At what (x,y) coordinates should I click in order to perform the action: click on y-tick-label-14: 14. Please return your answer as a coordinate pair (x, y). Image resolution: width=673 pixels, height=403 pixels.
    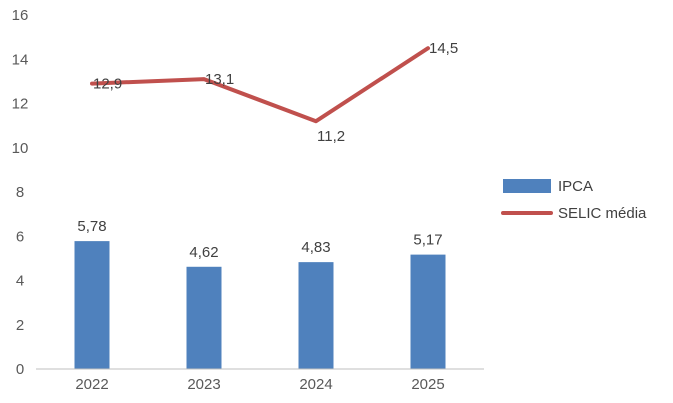
    Looking at the image, I should click on (20, 59).